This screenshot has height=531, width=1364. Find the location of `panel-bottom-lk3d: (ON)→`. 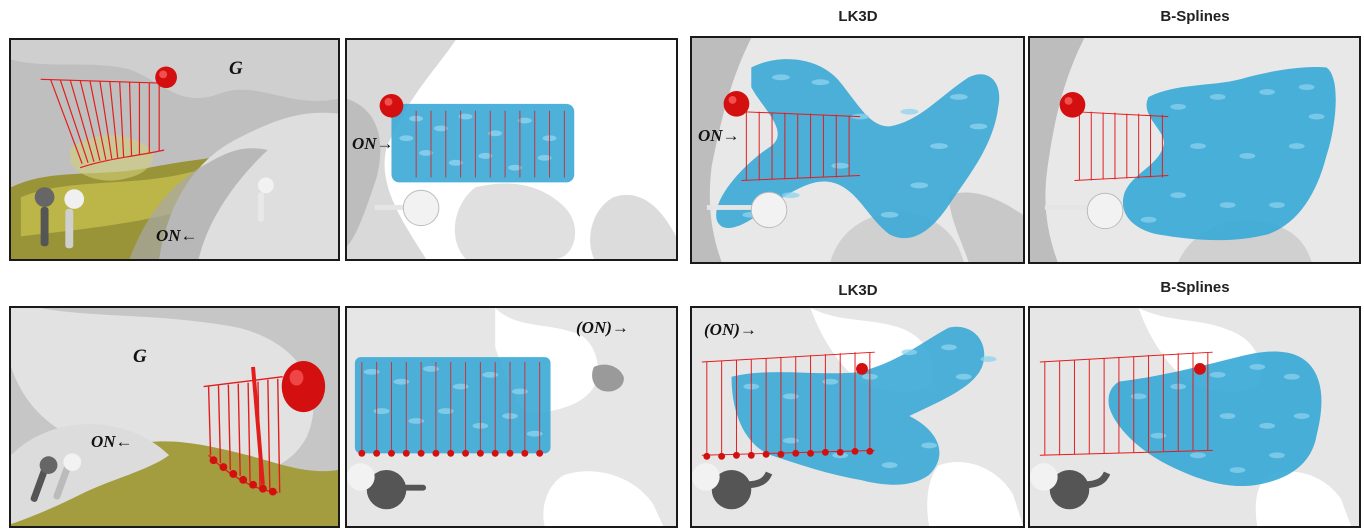

panel-bottom-lk3d: (ON)→ is located at coordinates (857, 417).